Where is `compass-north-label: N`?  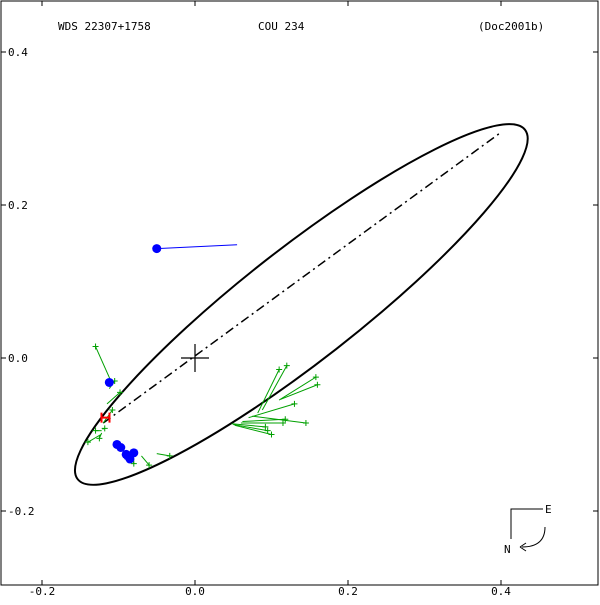
compass-north-label: N is located at coordinates (507, 549).